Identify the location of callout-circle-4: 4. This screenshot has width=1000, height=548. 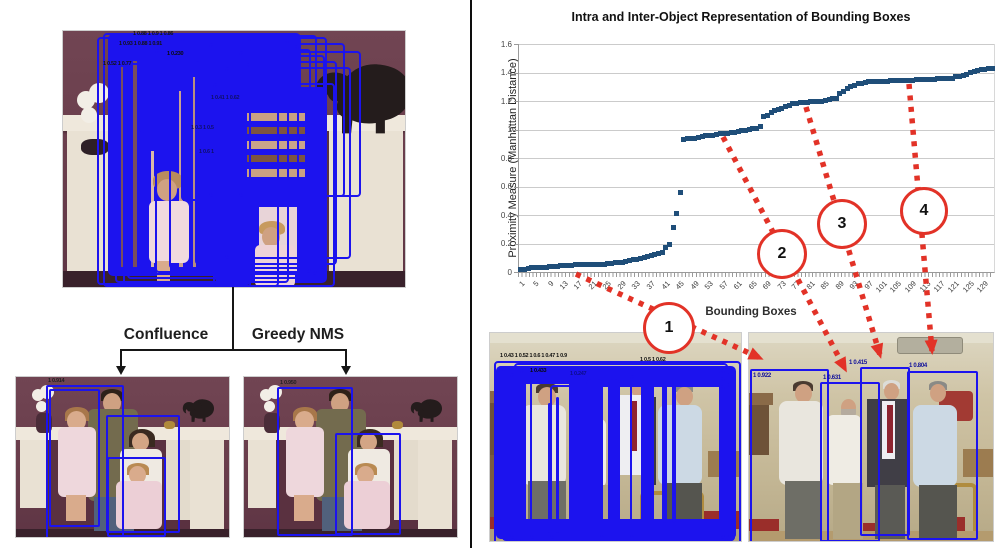
(924, 211).